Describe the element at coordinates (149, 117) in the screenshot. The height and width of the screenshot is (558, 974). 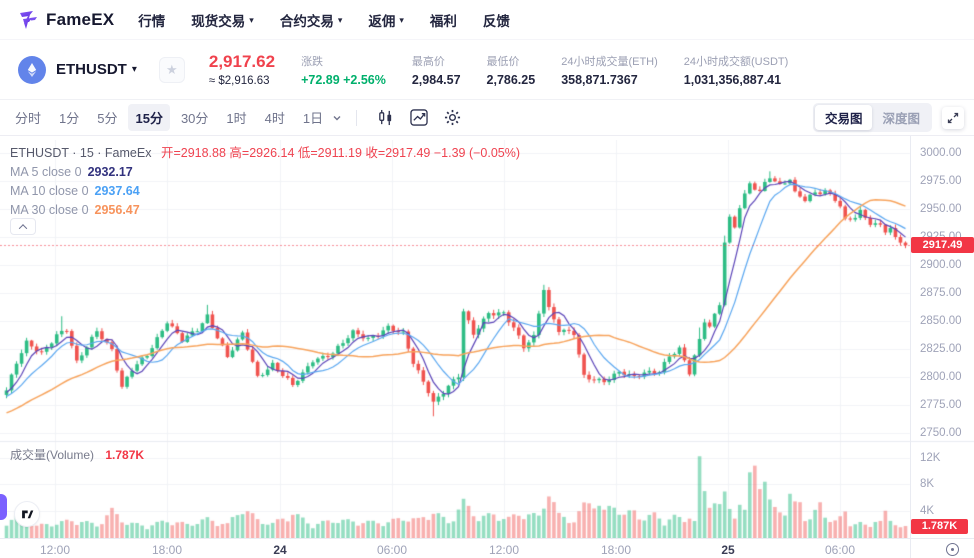
I see `interval-15分: 15分` at that location.